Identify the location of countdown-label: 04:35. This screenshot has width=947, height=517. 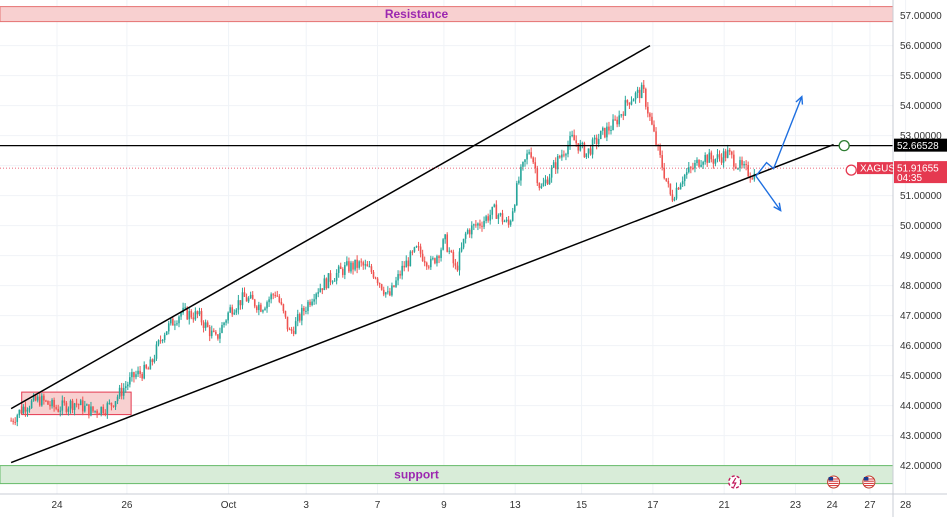
(909, 178).